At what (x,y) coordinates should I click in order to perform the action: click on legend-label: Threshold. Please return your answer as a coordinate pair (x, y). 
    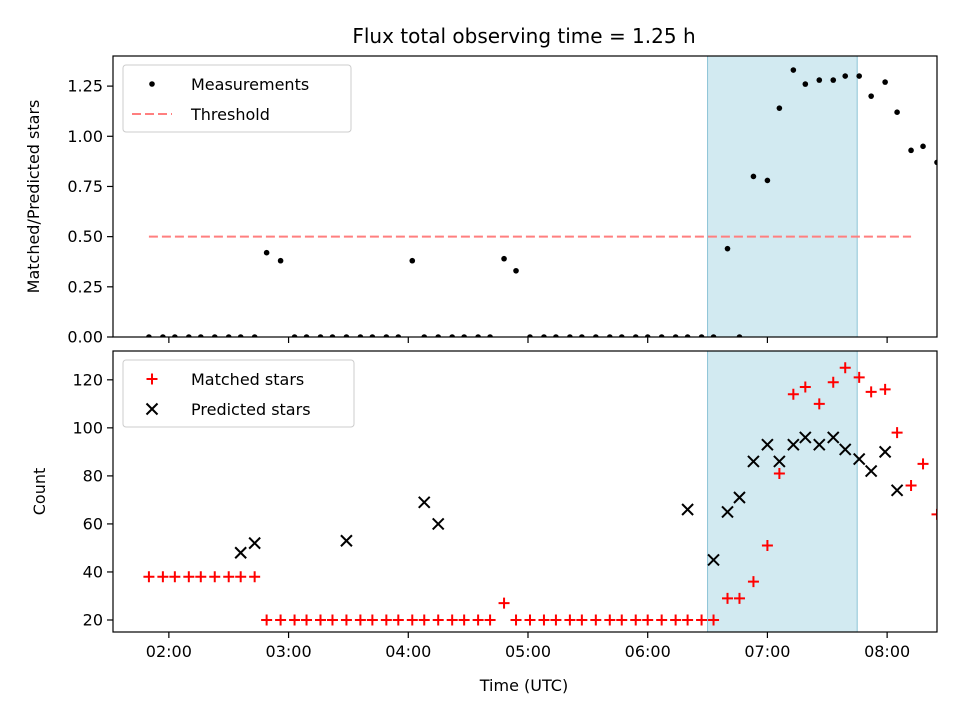
    Looking at the image, I should click on (230, 114).